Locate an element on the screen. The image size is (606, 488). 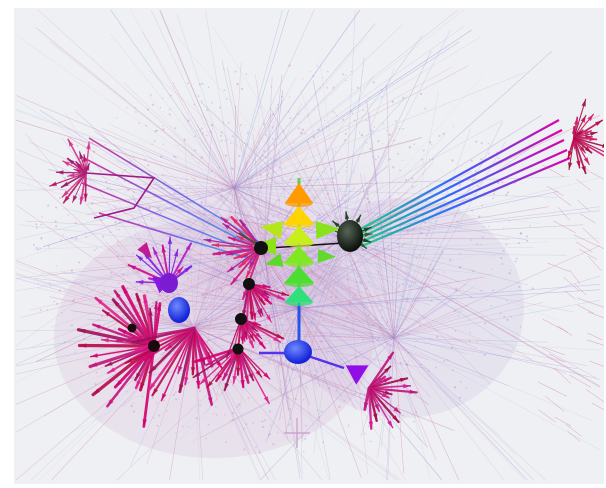
blue-hub-node is located at coordinates (298, 352).